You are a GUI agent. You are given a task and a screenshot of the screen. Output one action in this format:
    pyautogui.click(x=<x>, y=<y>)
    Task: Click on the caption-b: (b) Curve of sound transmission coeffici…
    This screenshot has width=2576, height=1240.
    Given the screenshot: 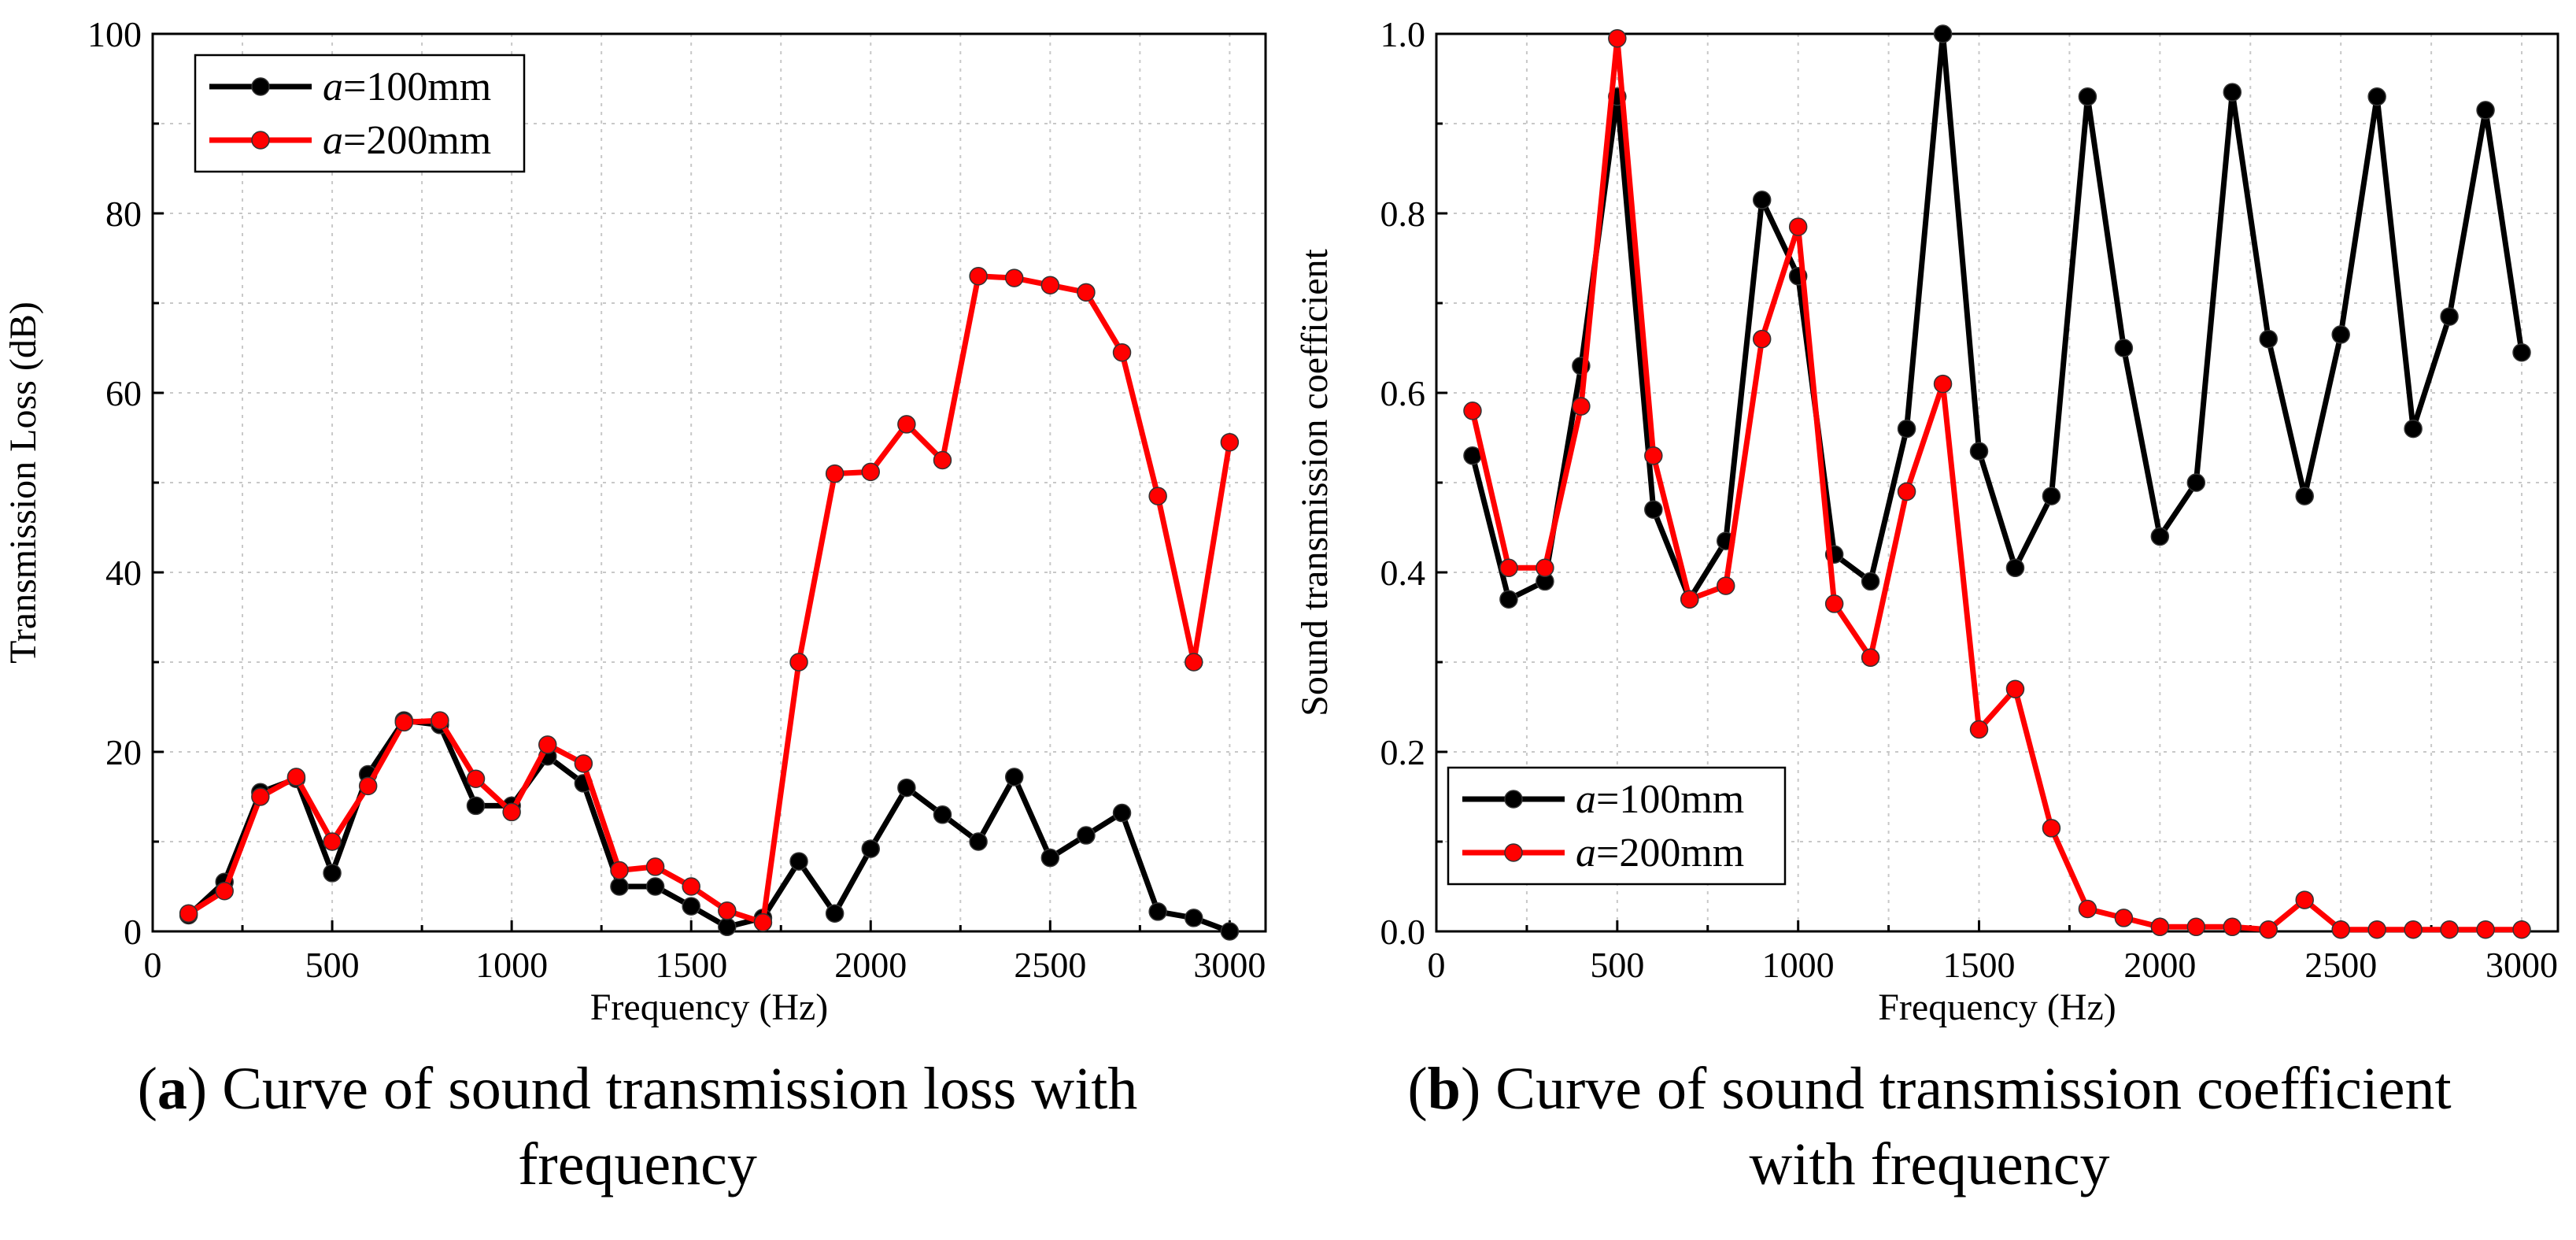 What is the action you would take?
    pyautogui.click(x=1929, y=1127)
    